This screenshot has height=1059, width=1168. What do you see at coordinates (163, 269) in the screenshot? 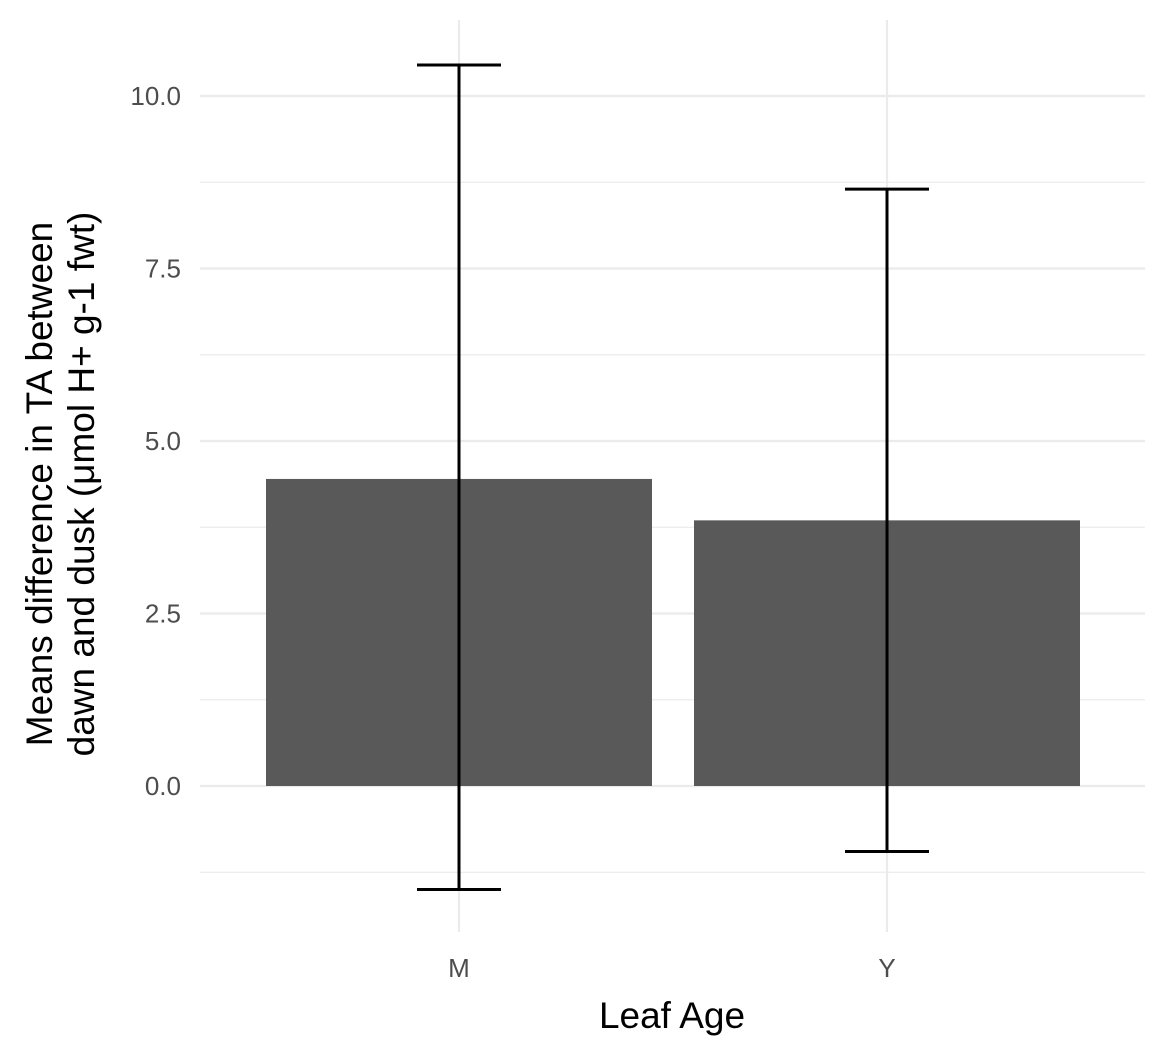
I see `y-tick-label: 7.5` at bounding box center [163, 269].